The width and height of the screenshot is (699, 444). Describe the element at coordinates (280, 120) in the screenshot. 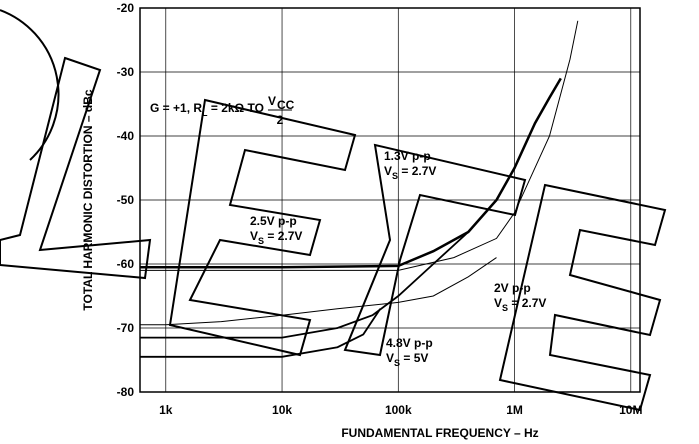

I see `fraction-bottom: 2` at that location.